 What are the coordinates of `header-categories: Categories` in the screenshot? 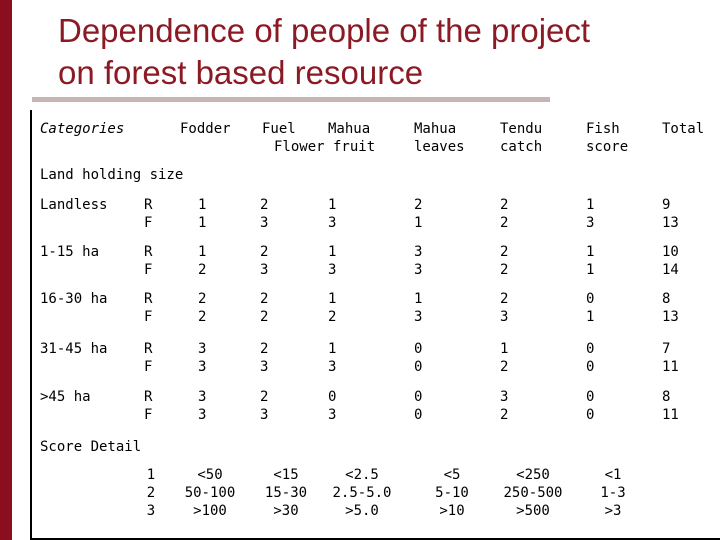 It's located at (82, 129).